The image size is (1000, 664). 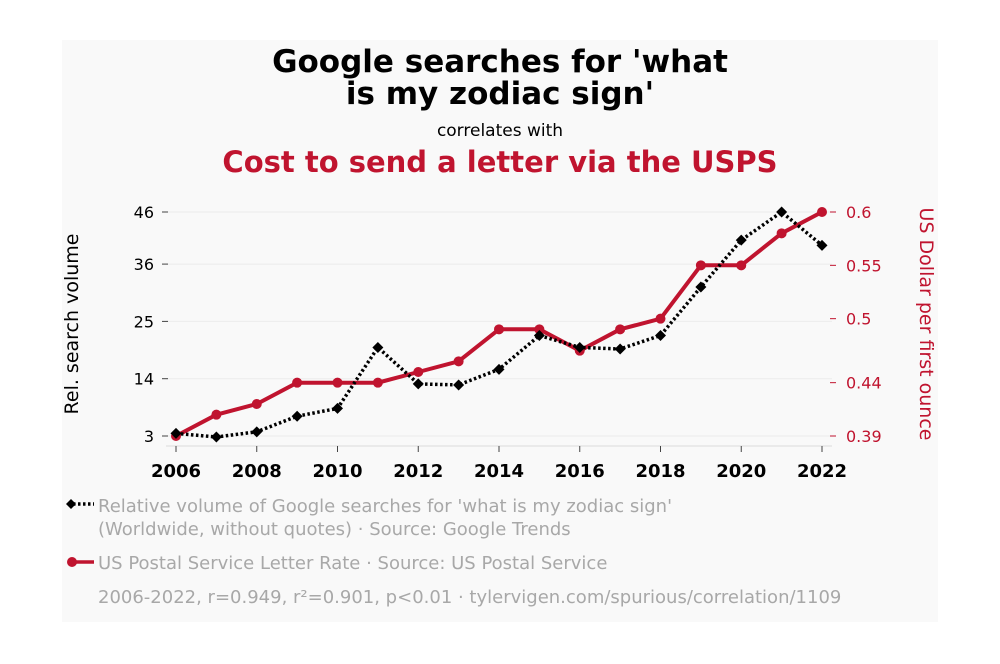 I want to click on connector-text: correlates with, so click(x=500, y=131).